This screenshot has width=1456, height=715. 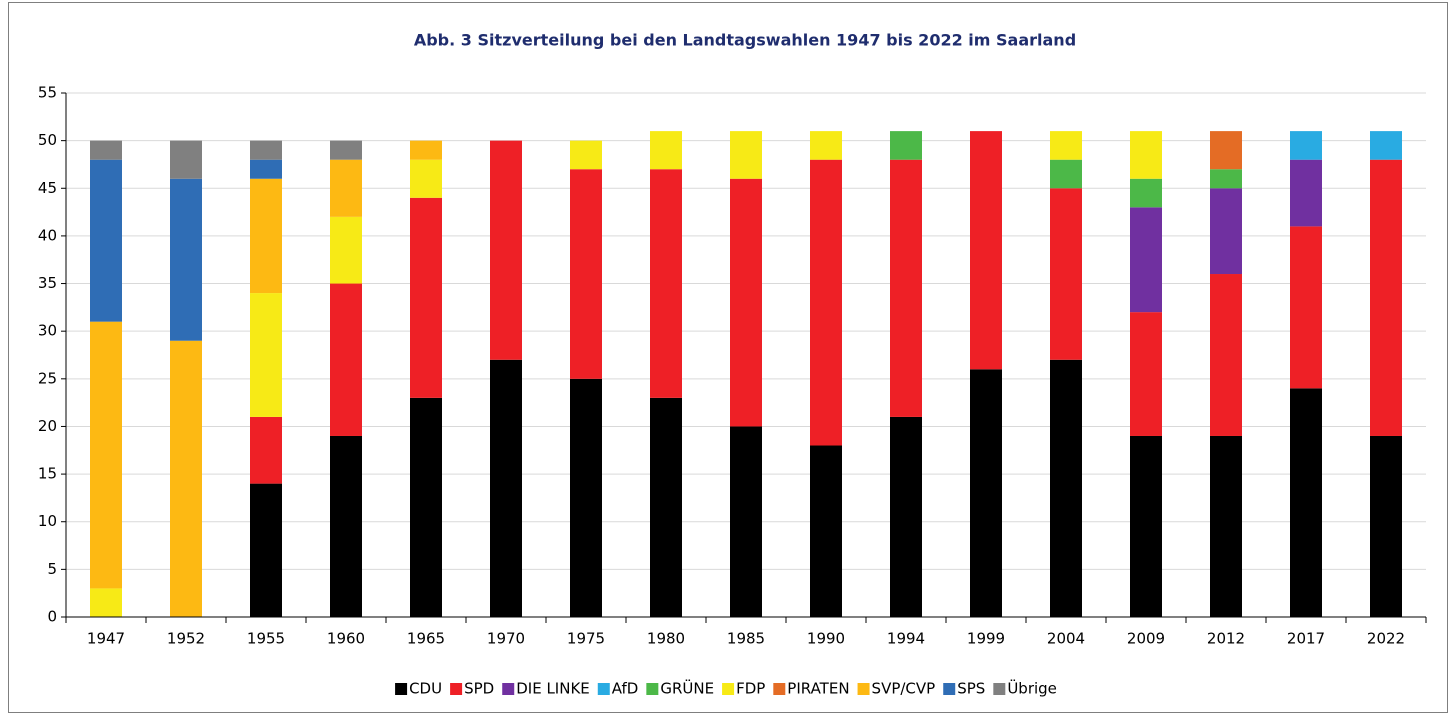 What do you see at coordinates (47, 93) in the screenshot?
I see `y-tick-label: 55` at bounding box center [47, 93].